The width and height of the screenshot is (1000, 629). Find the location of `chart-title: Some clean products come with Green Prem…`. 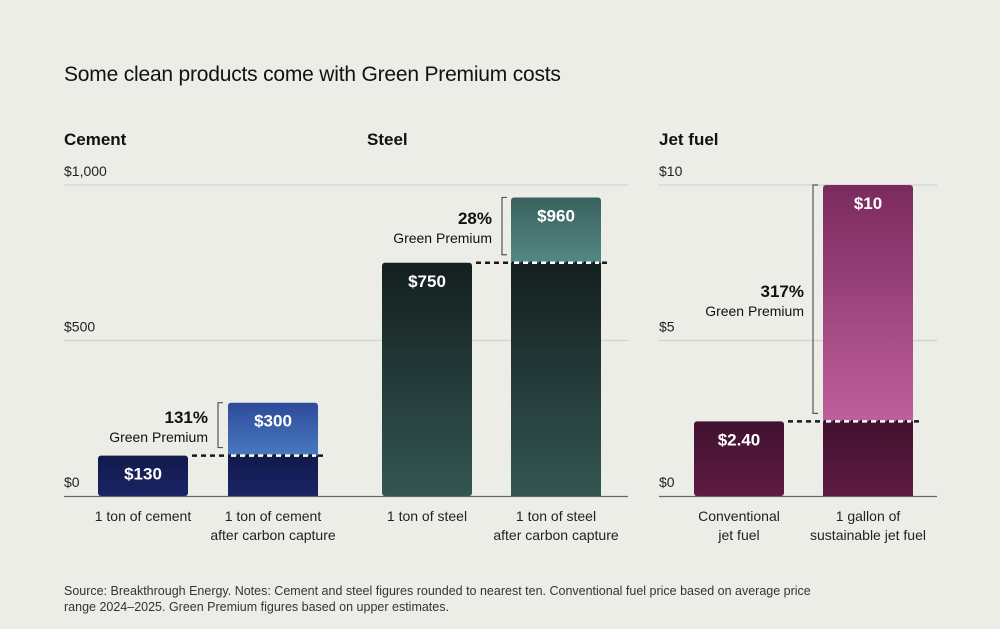

chart-title: Some clean products come with Green Prem… is located at coordinates (312, 74).